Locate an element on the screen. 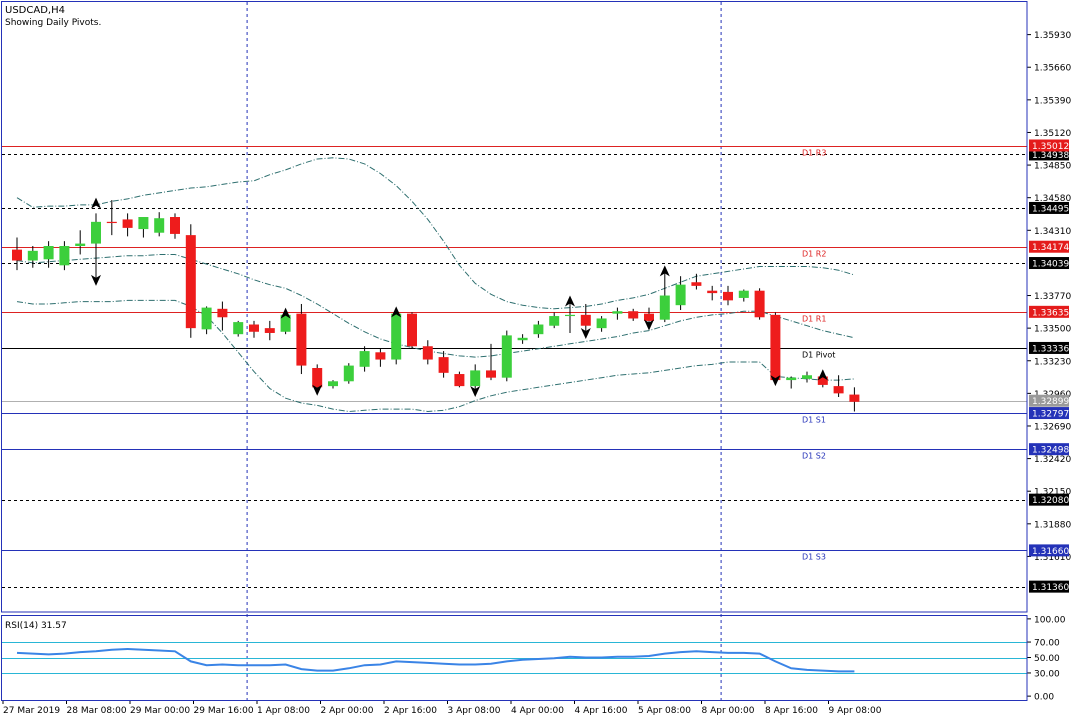 This screenshot has width=1080, height=724. time-tick-label: 4 Apr 16:00 is located at coordinates (601, 711).